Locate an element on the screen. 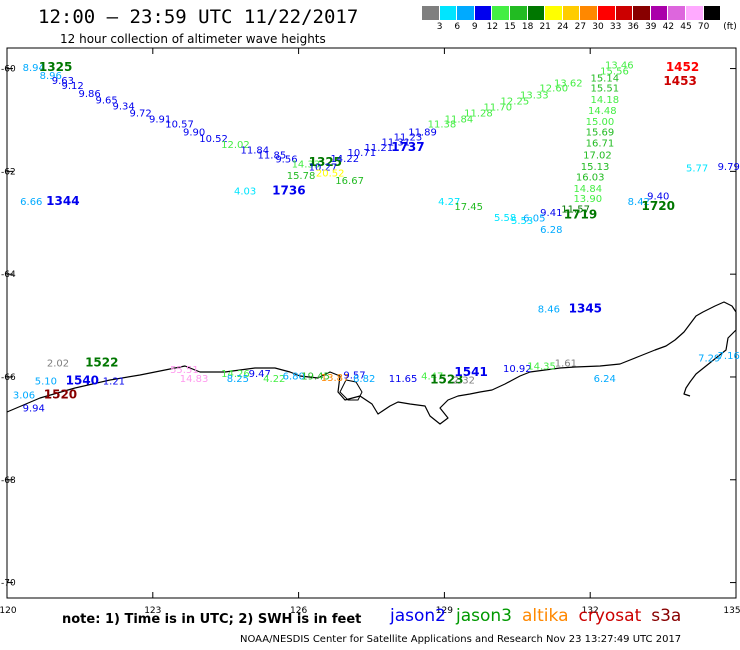  wave-height-label: 15.13 is located at coordinates (595, 167).